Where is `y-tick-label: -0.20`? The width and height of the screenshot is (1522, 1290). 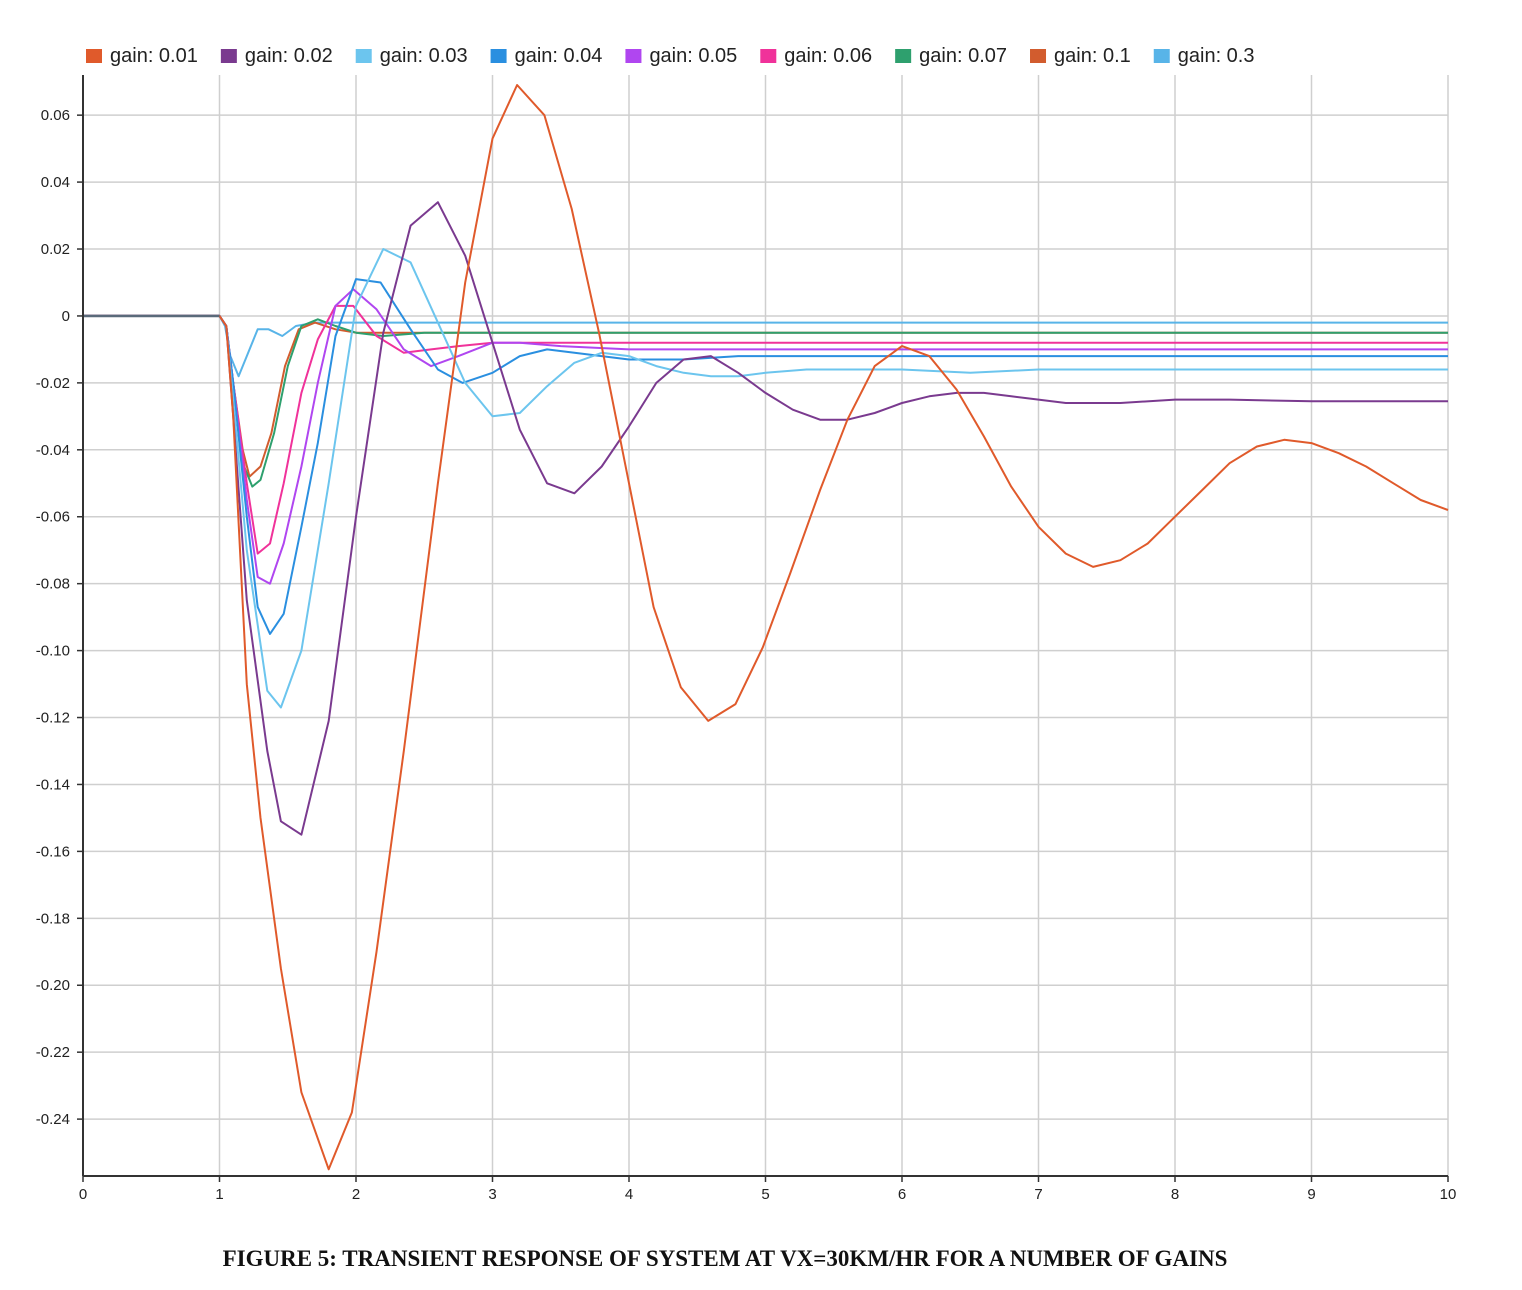 y-tick-label: -0.20 is located at coordinates (53, 985).